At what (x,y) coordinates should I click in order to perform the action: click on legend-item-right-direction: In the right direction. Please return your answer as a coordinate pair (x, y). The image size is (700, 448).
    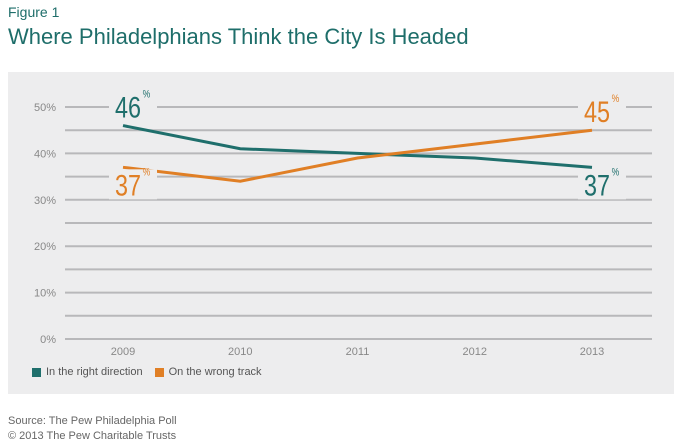
    Looking at the image, I should click on (87, 372).